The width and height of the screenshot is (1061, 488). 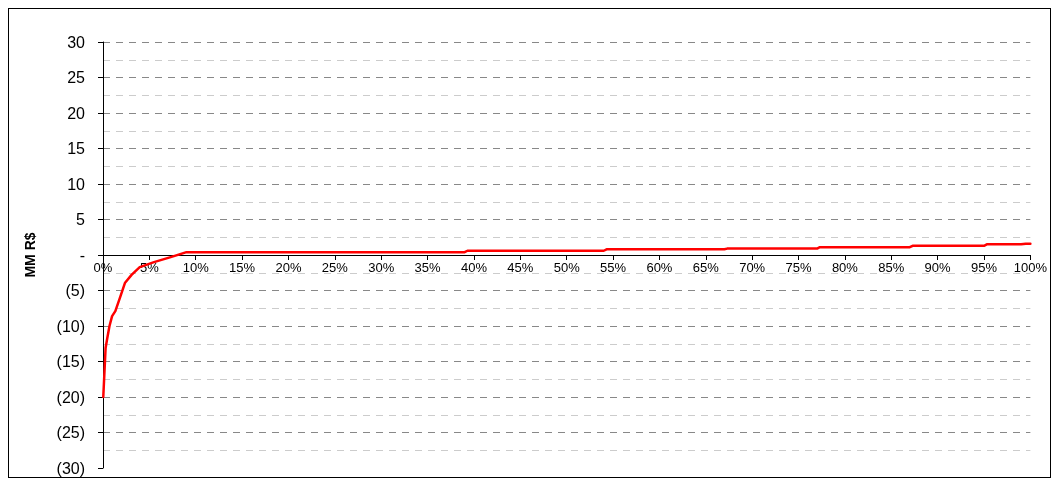 What do you see at coordinates (196, 267) in the screenshot?
I see `x-tick-label: 10%` at bounding box center [196, 267].